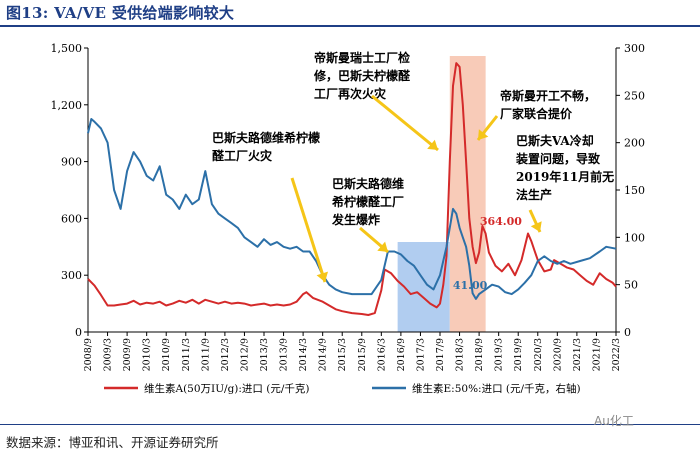 This screenshot has height=458, width=700. Describe the element at coordinates (67, 48) in the screenshot. I see `y-left-tick-label: 1,500` at that location.